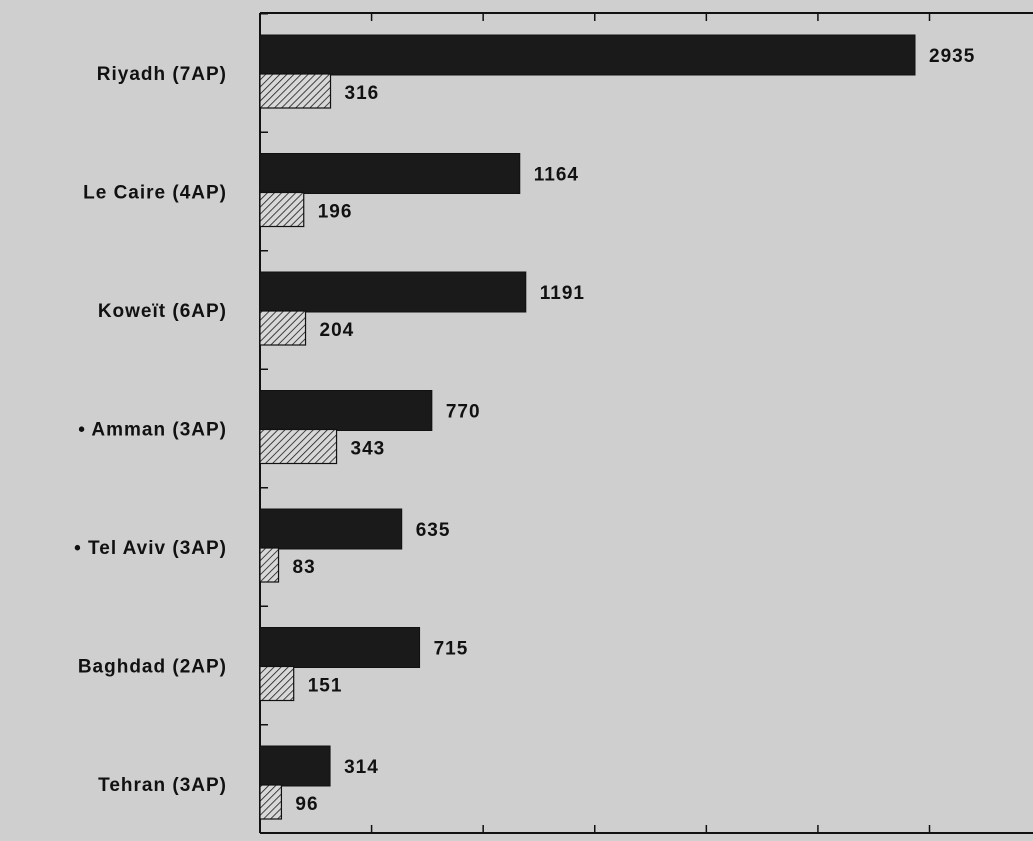 Image resolution: width=1033 pixels, height=841 pixels. Describe the element at coordinates (306, 804) in the screenshot. I see `value-label-series2: 96` at that location.